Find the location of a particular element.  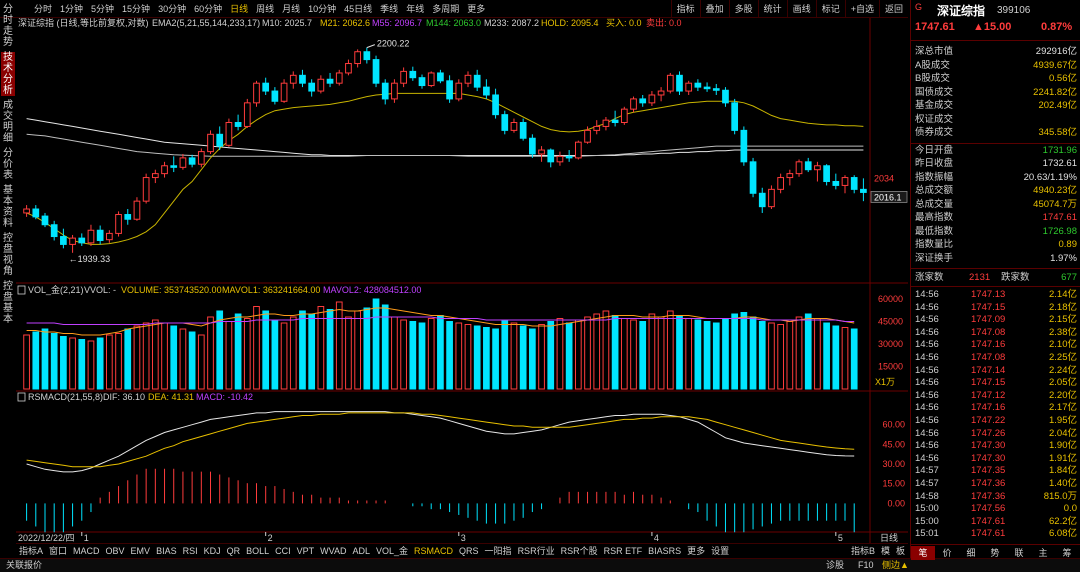

macd-legend-dea: DEA: 41.31 is located at coordinates (171, 397).